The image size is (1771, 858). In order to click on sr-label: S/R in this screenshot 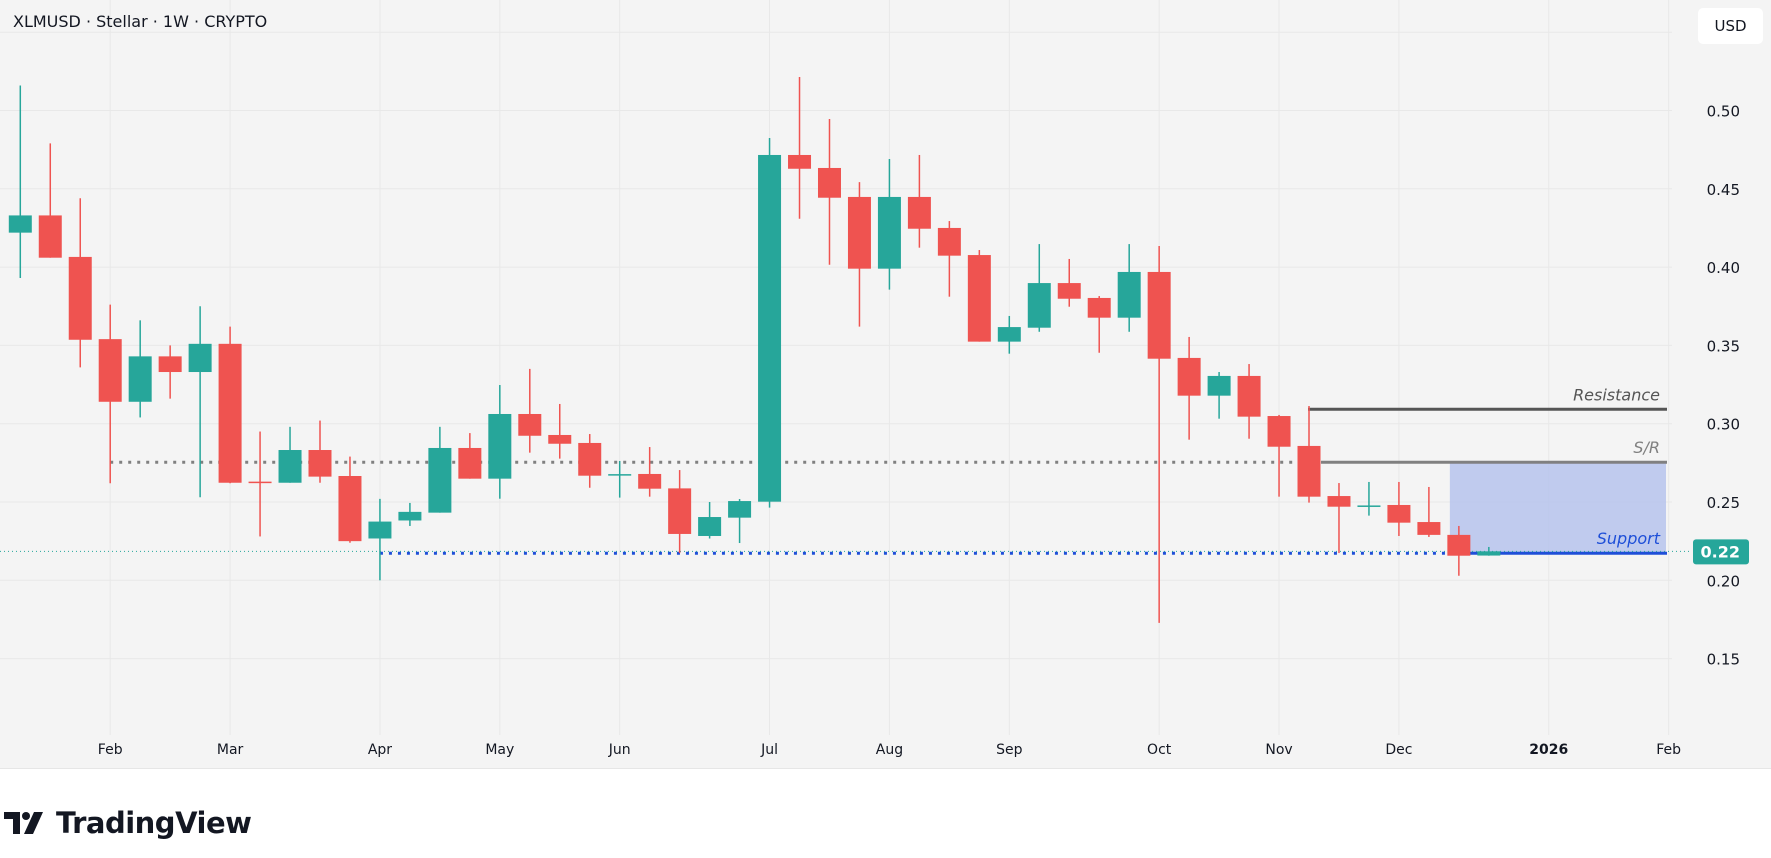, I will do `click(1646, 447)`.